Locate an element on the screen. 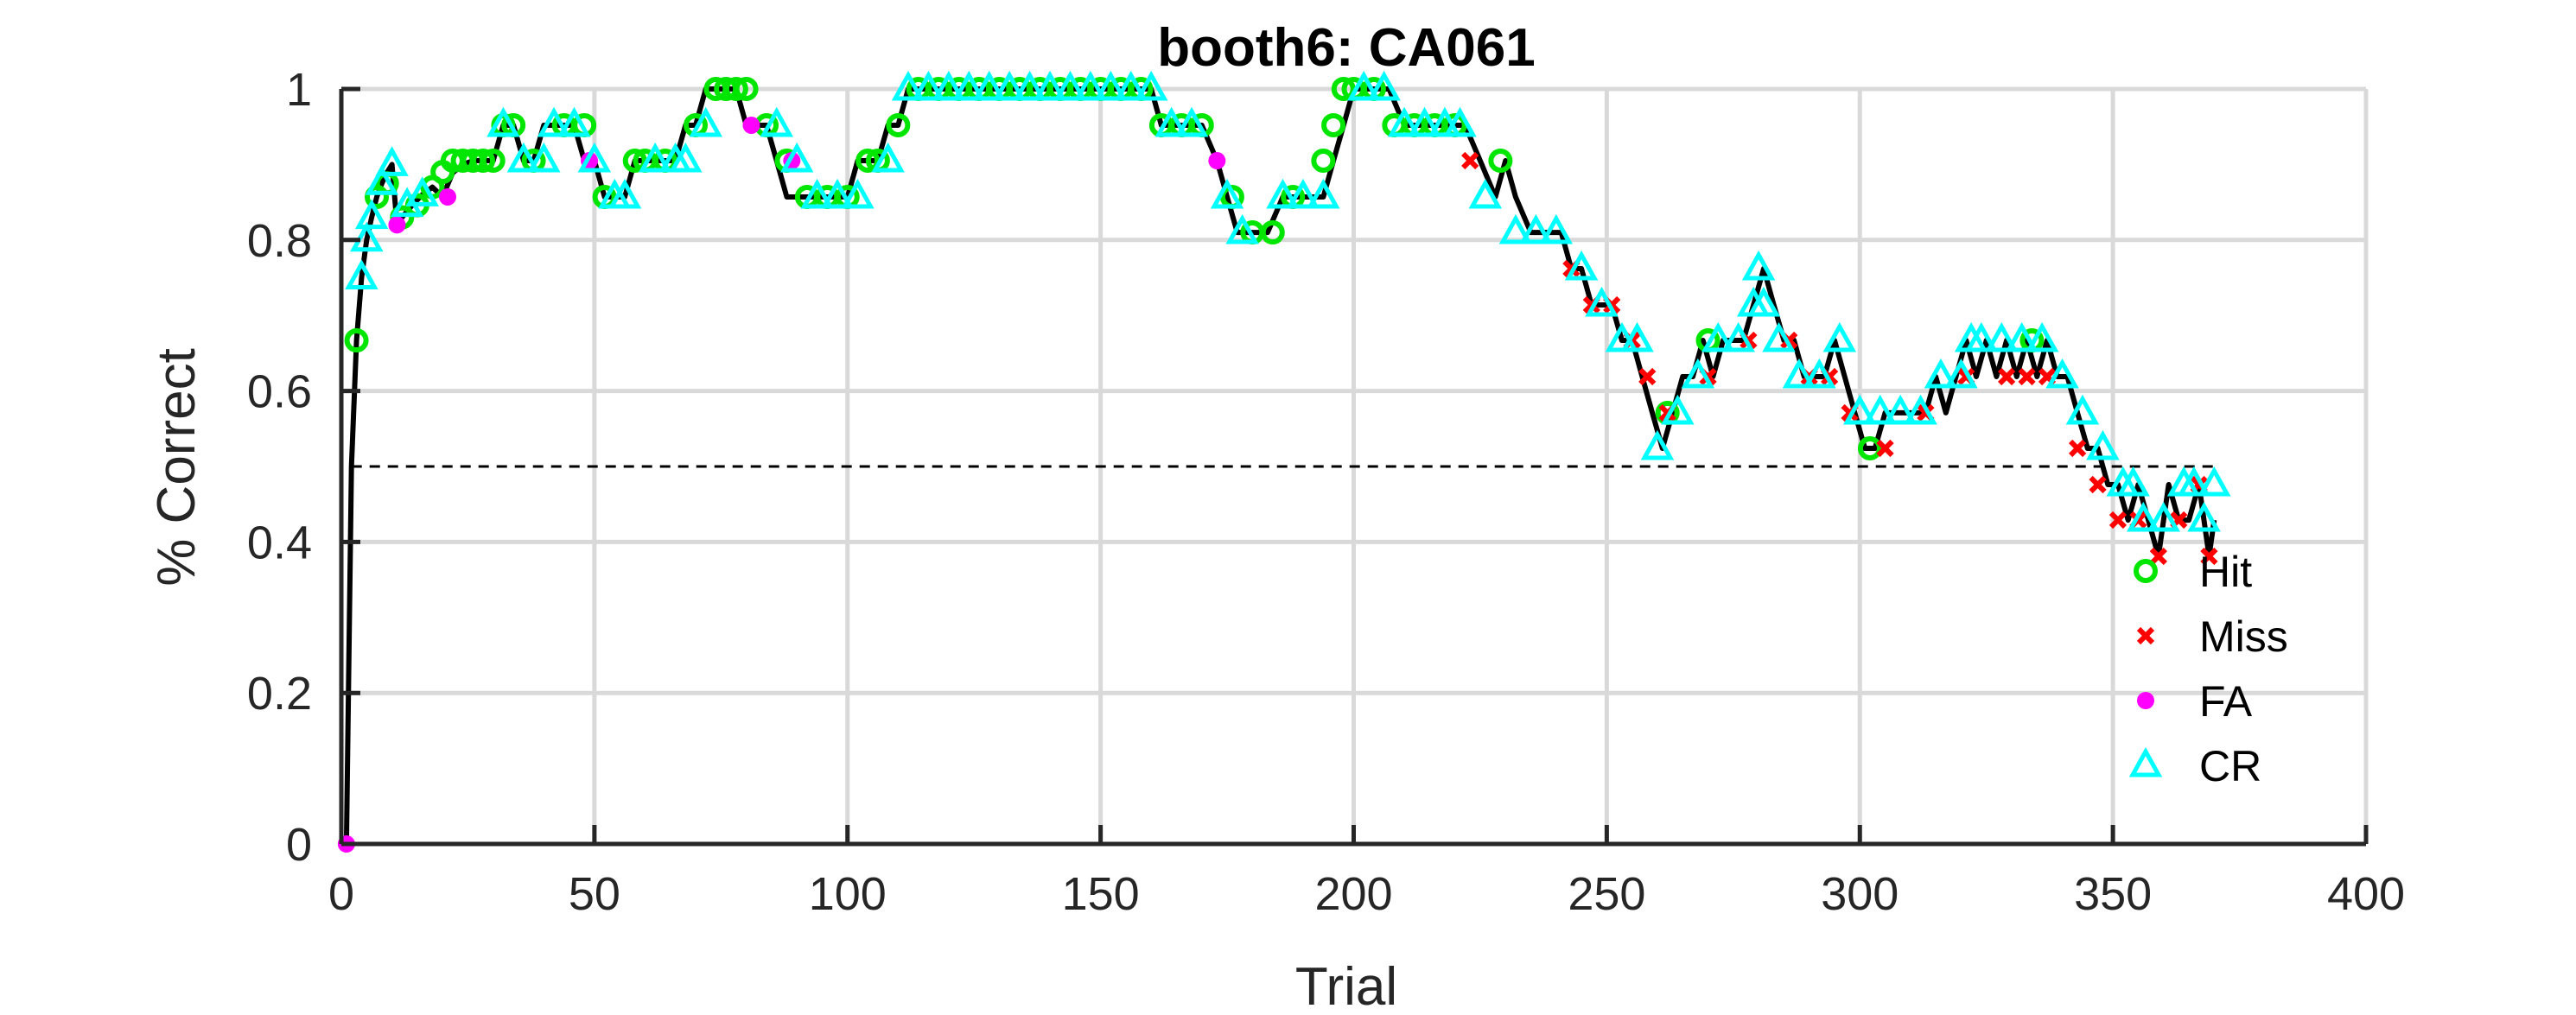  x-tick-label: 400 is located at coordinates (2366, 894).